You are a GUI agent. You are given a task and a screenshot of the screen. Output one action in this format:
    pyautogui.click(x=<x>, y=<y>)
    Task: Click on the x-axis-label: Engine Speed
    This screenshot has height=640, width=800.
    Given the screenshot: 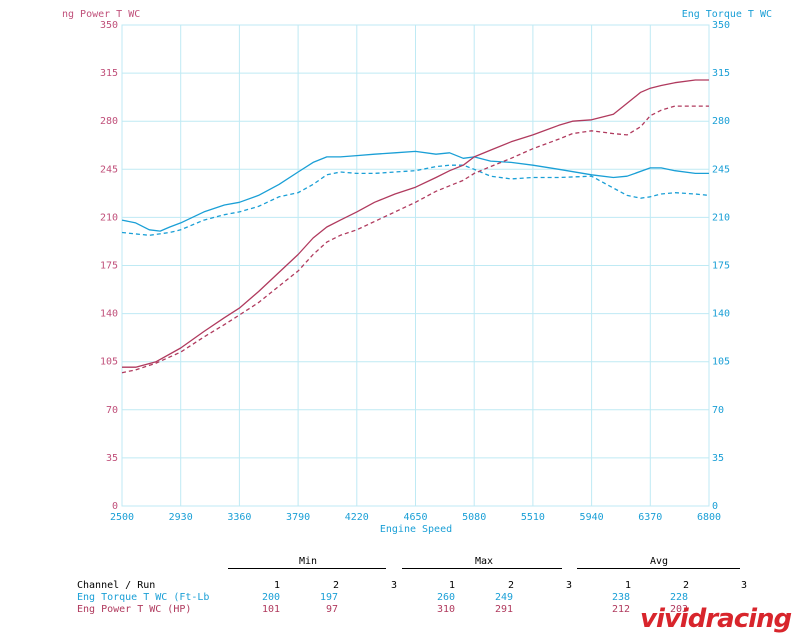 What is the action you would take?
    pyautogui.click(x=416, y=529)
    